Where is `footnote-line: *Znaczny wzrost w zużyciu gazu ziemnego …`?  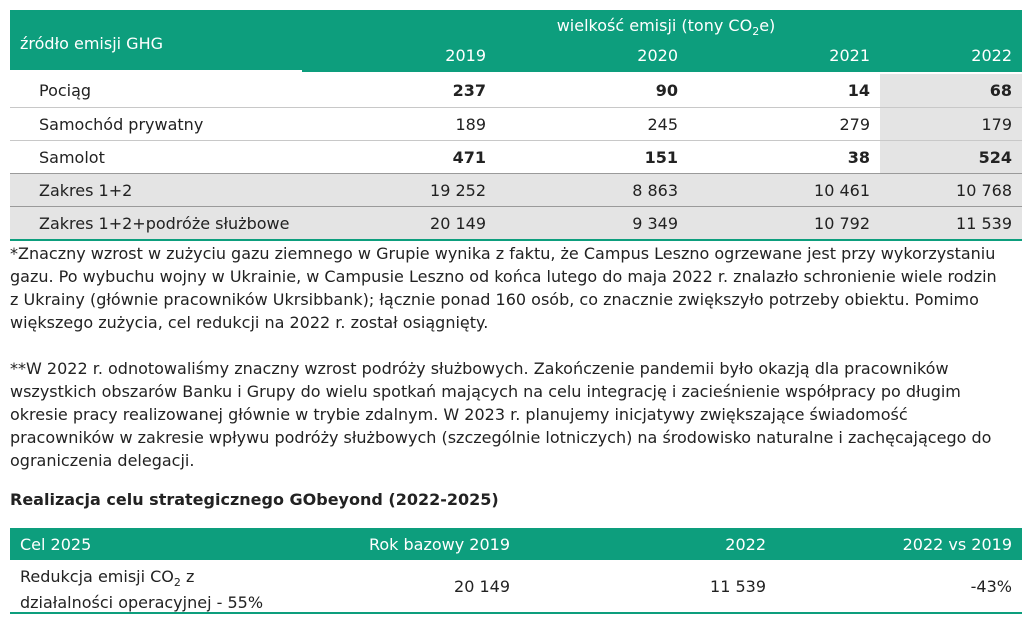
footnote-line: *Znaczny wzrost w zużyciu gazu ziemnego … is located at coordinates (503, 253).